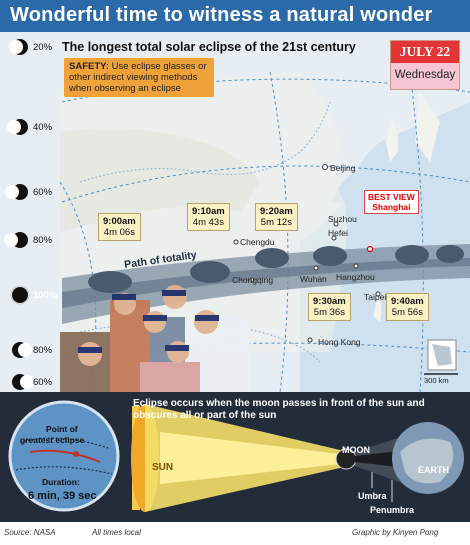 The height and width of the screenshot is (545, 470). I want to click on moon-phase-label-6: 80%, so click(43, 350).